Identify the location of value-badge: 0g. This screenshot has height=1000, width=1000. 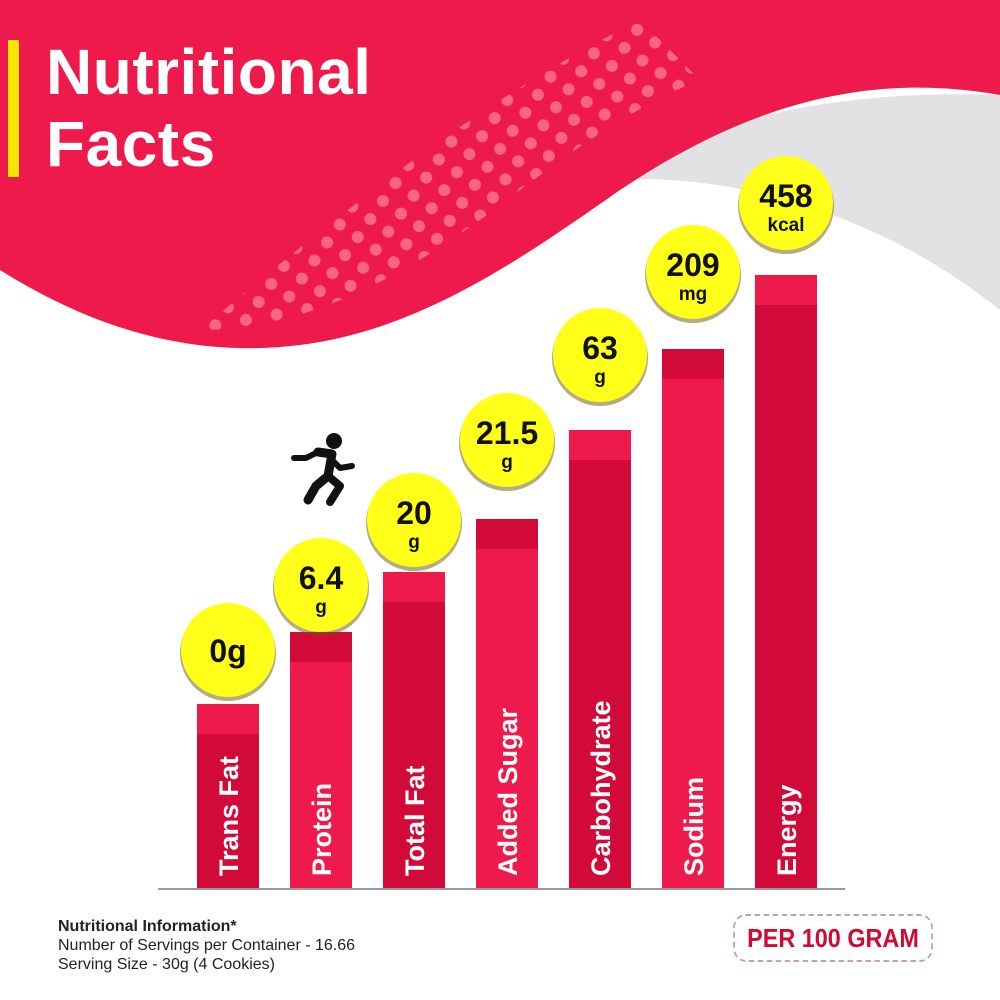
(228, 652).